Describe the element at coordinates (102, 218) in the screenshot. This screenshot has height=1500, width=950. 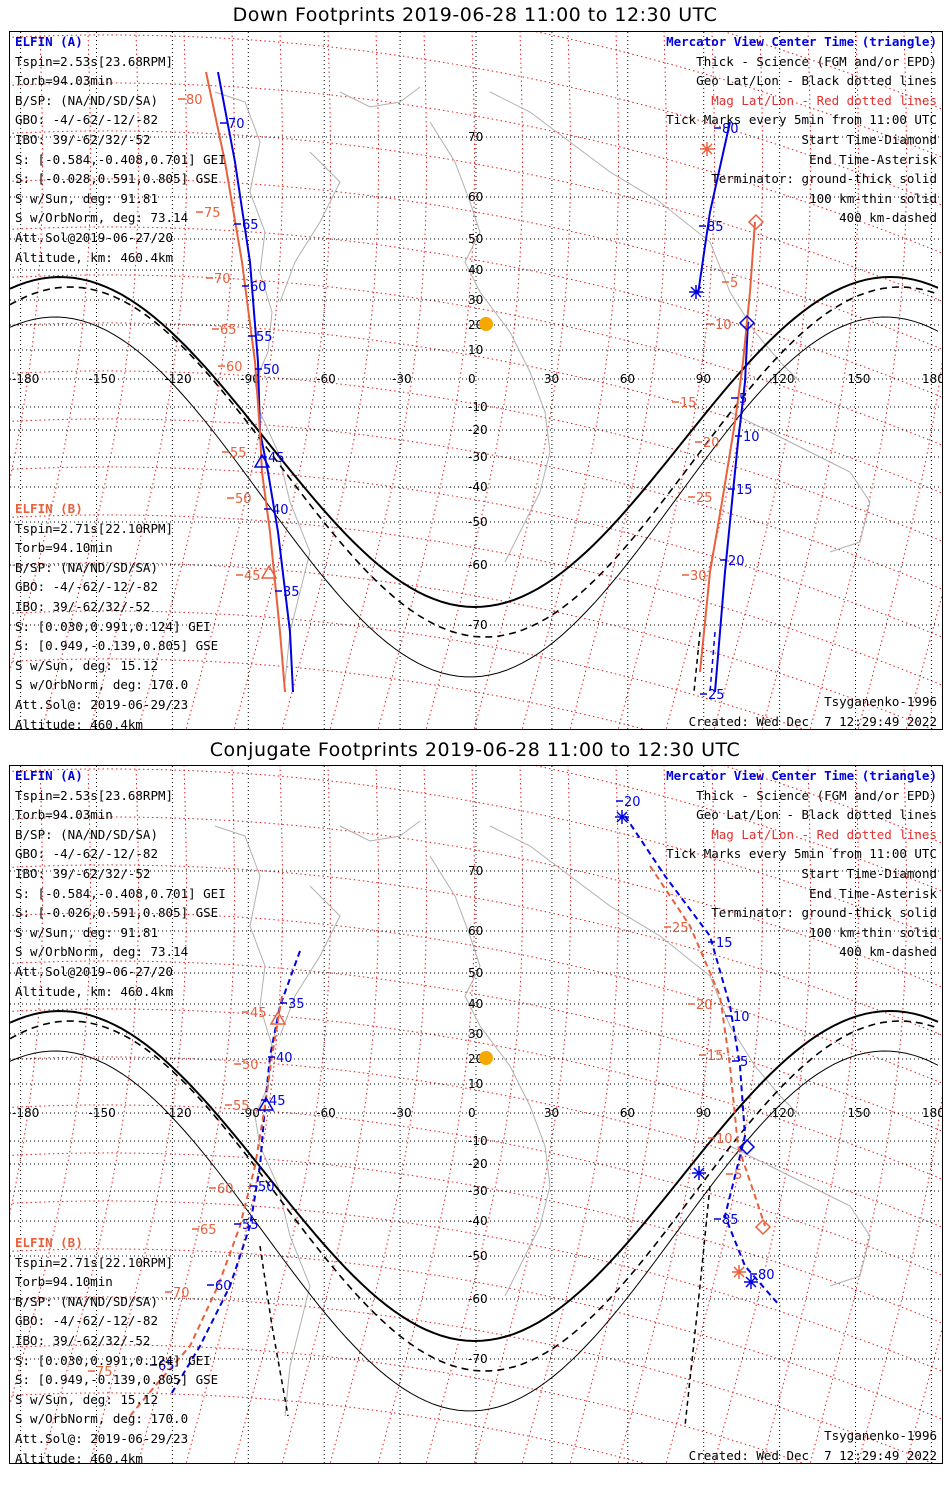
I see `elfin-a-info-line: S w/OrbNorm, deg: 73.14` at that location.